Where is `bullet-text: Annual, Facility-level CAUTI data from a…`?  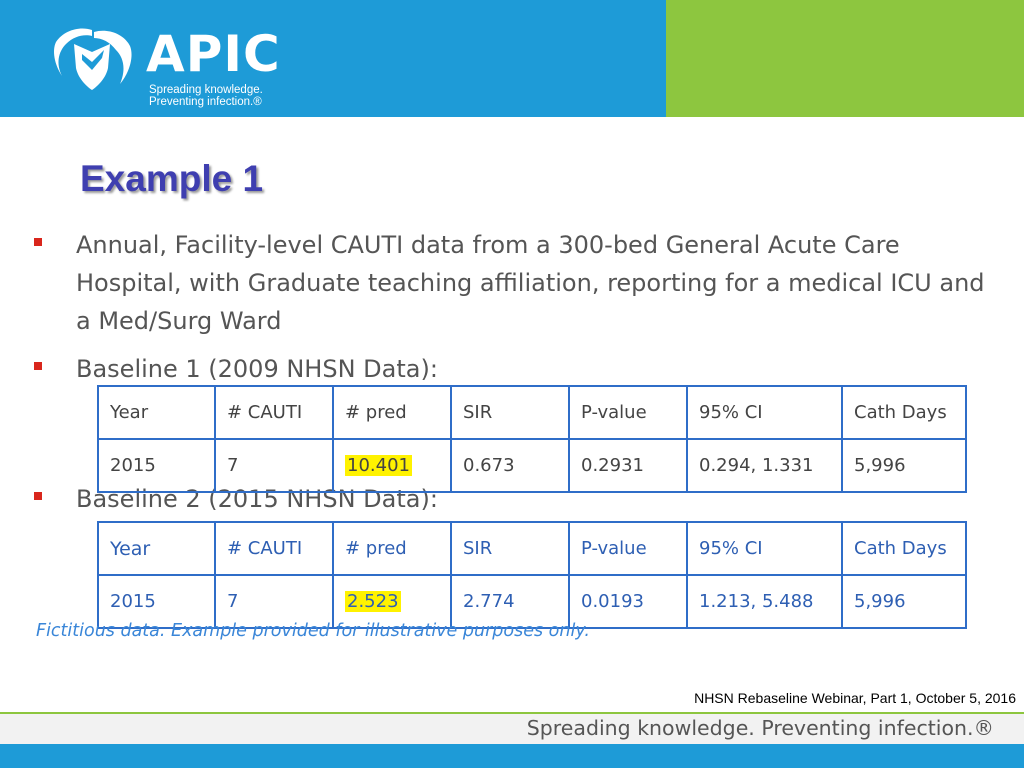
bullet-text: Annual, Facility-level CAUTI data from a… is located at coordinates (530, 283).